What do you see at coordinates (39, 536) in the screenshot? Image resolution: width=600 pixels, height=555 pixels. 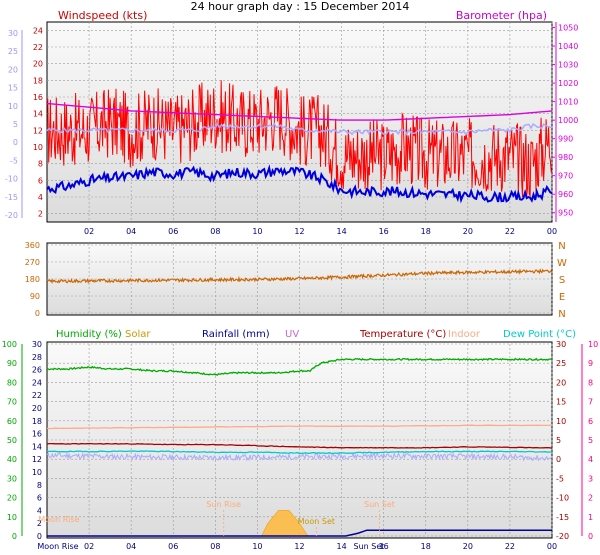 I see `left-inner-tick: 0` at bounding box center [39, 536].